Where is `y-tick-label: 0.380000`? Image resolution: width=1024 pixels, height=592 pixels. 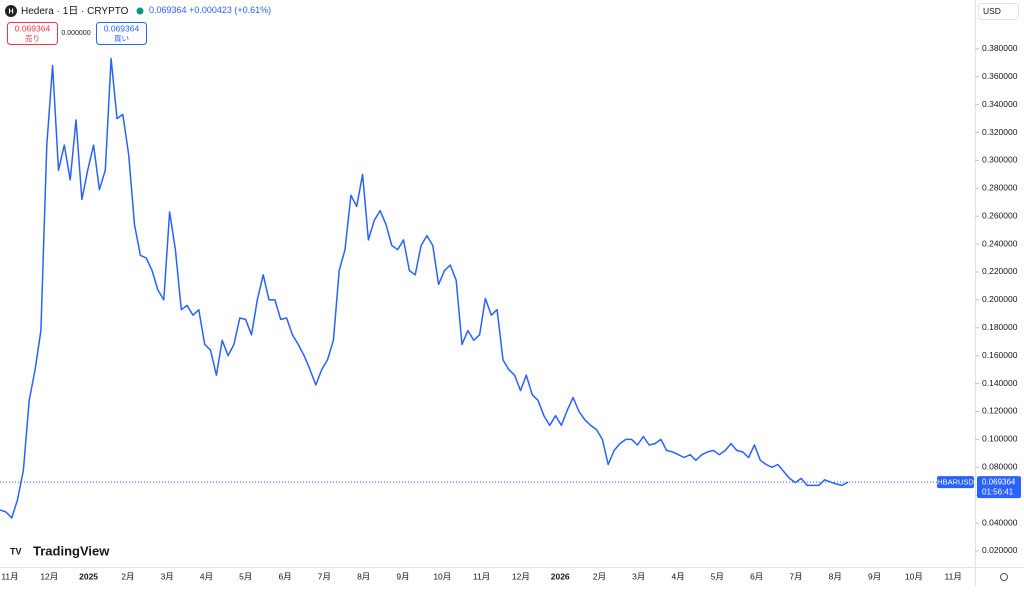 y-tick-label: 0.380000 is located at coordinates (1000, 48).